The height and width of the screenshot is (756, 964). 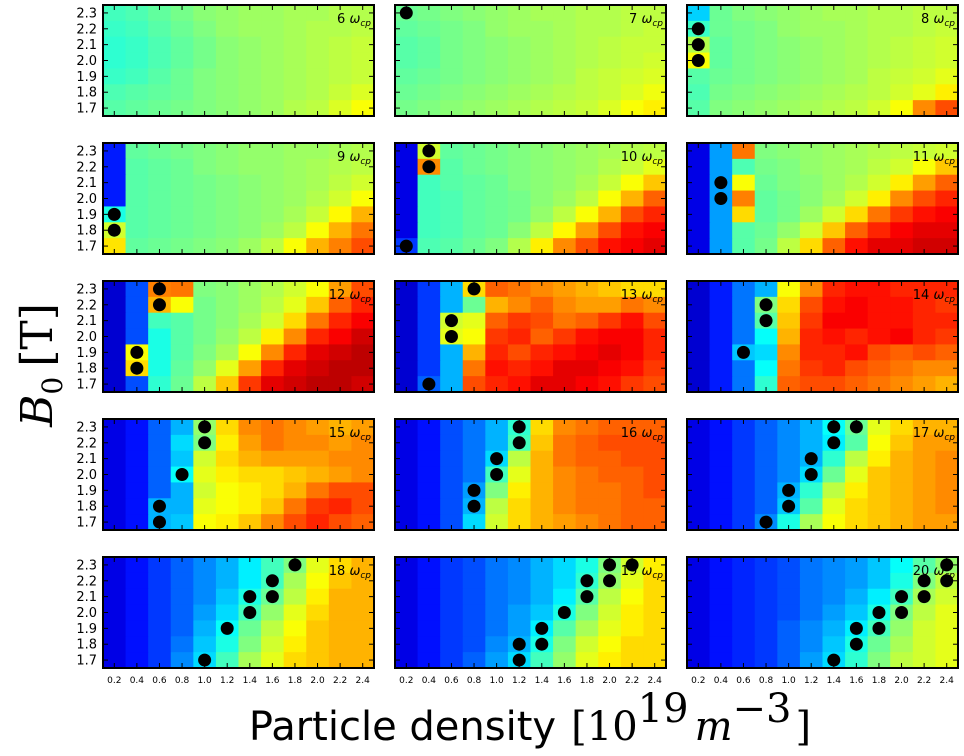 What do you see at coordinates (86, 167) in the screenshot?
I see `y-tick-label: 2.2` at bounding box center [86, 167].